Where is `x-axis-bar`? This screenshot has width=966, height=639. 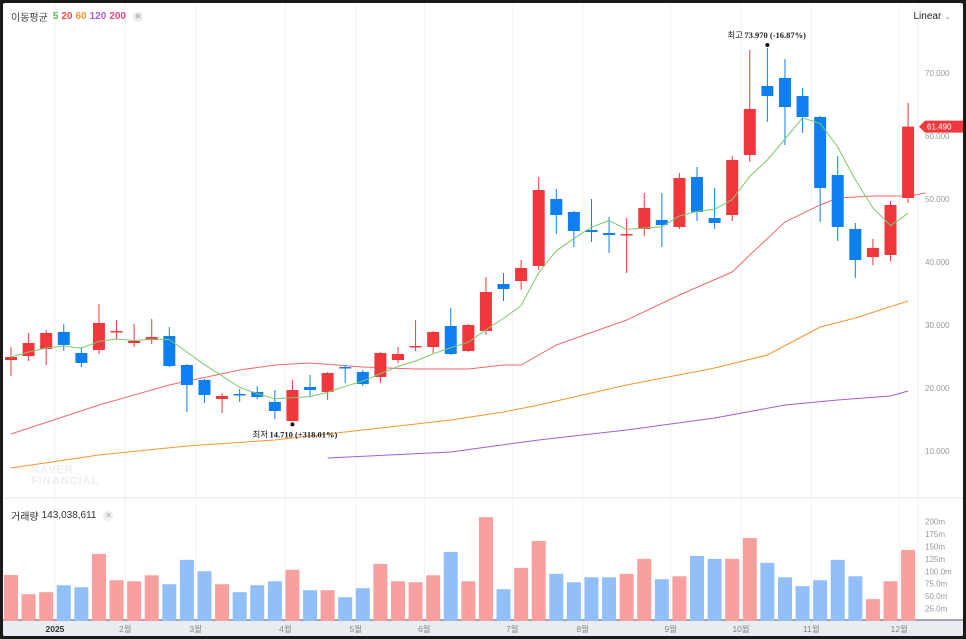
x-axis-bar is located at coordinates (483, 628).